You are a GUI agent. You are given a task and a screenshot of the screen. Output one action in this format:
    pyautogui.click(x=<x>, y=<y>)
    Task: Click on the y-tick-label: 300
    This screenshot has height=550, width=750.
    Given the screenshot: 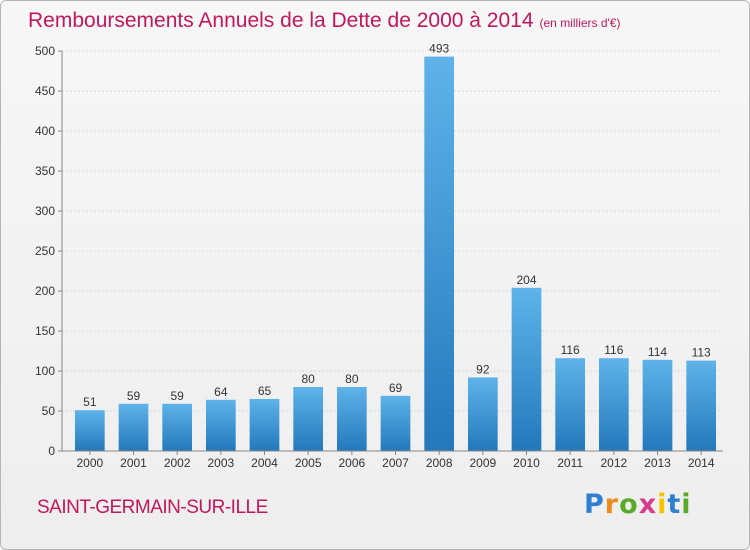 What is the action you would take?
    pyautogui.click(x=45, y=211)
    